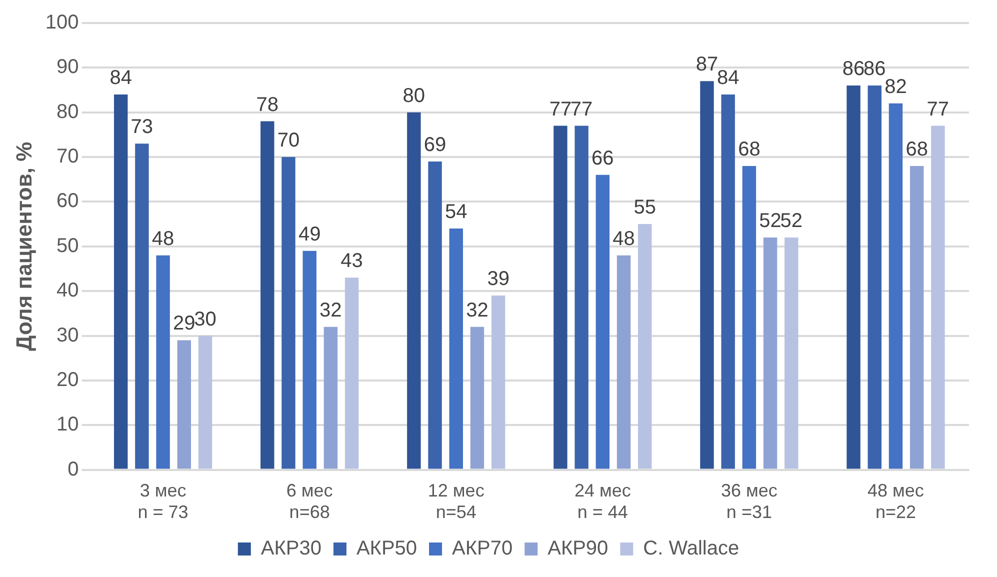  Describe the element at coordinates (645, 207) in the screenshot. I see `data-label: 55` at that location.